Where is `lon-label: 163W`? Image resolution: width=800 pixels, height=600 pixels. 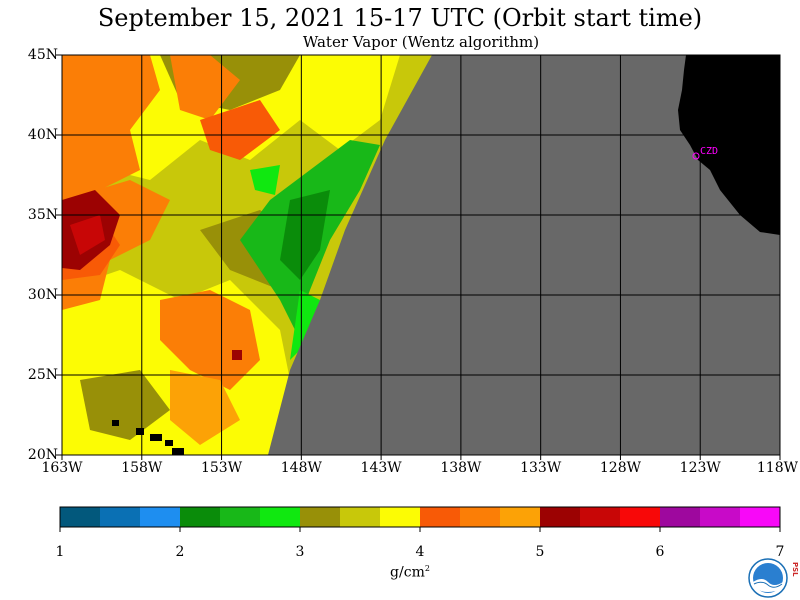
lon-label: 163W is located at coordinates (62, 468).